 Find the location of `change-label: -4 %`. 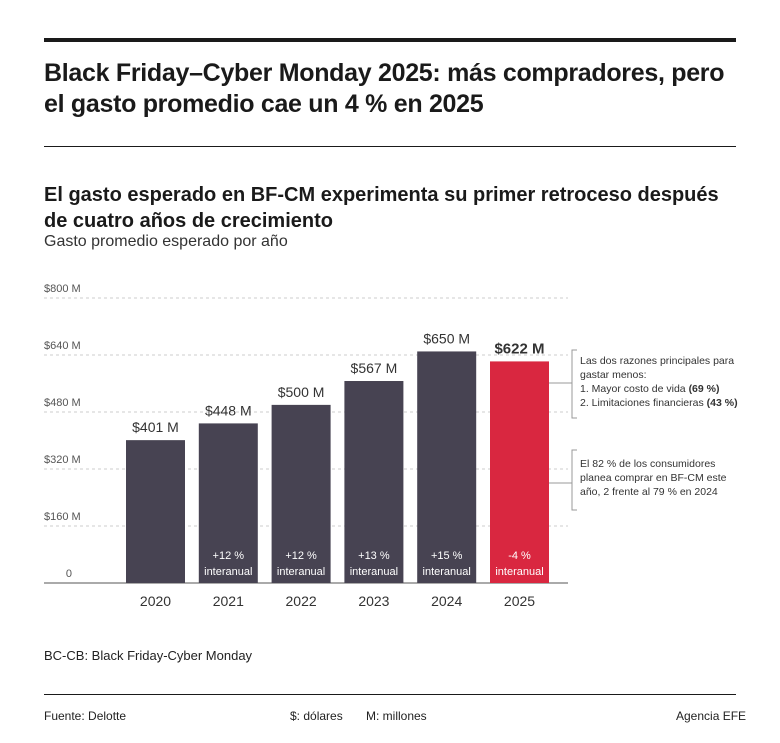

change-label: -4 % is located at coordinates (519, 556).